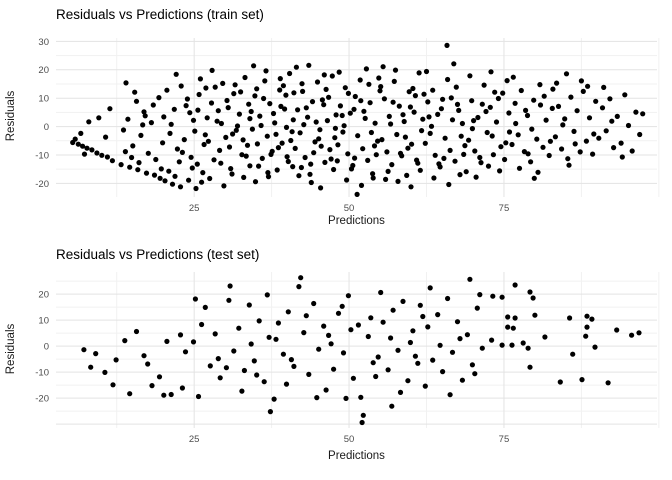  Describe the element at coordinates (43, 99) in the screenshot. I see `y-tick-label: 10` at that location.